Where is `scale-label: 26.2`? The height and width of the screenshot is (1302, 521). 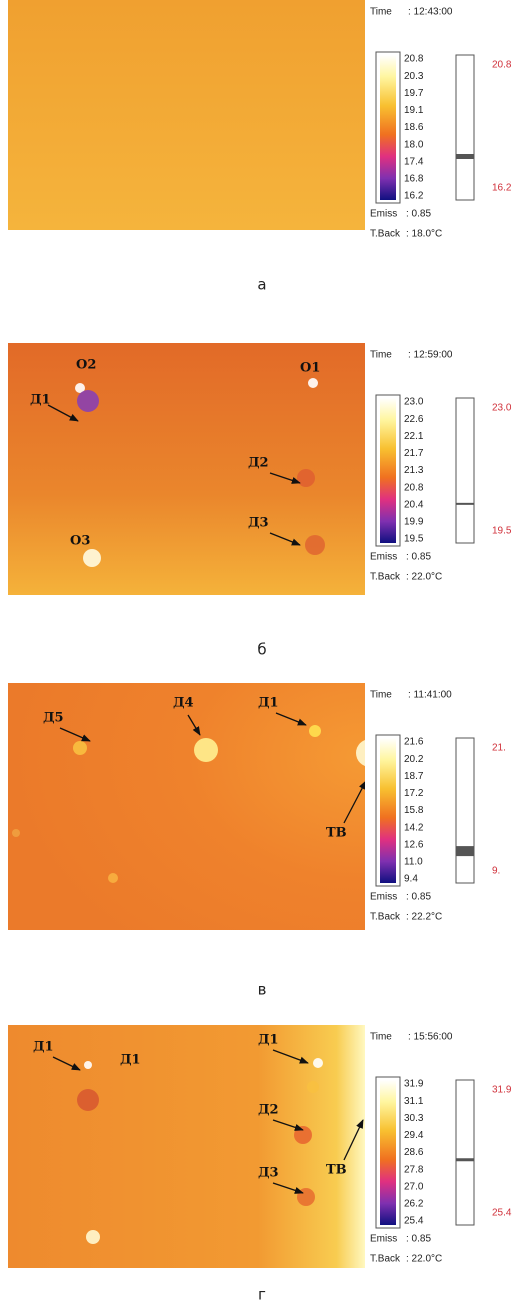
scale-label: 26.2 is located at coordinates (414, 1204).